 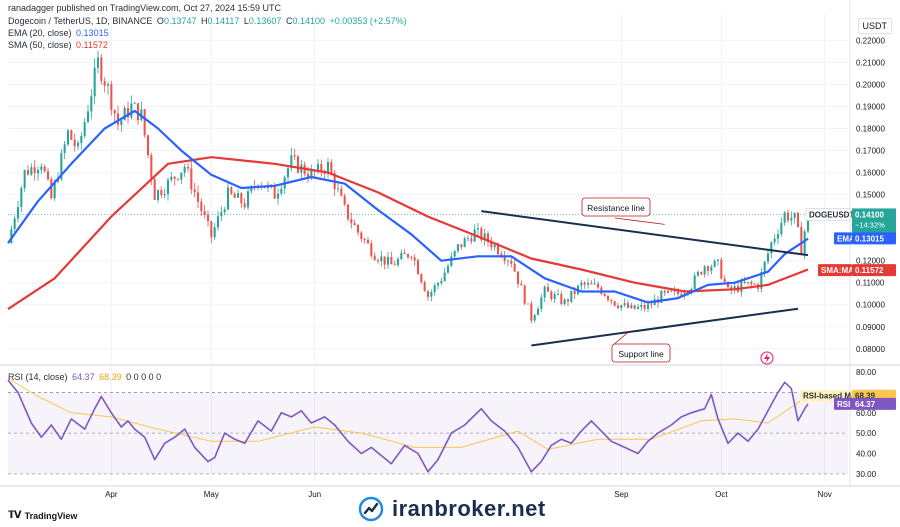 I want to click on price-tick-label: 0.10000, so click(x=870, y=305).